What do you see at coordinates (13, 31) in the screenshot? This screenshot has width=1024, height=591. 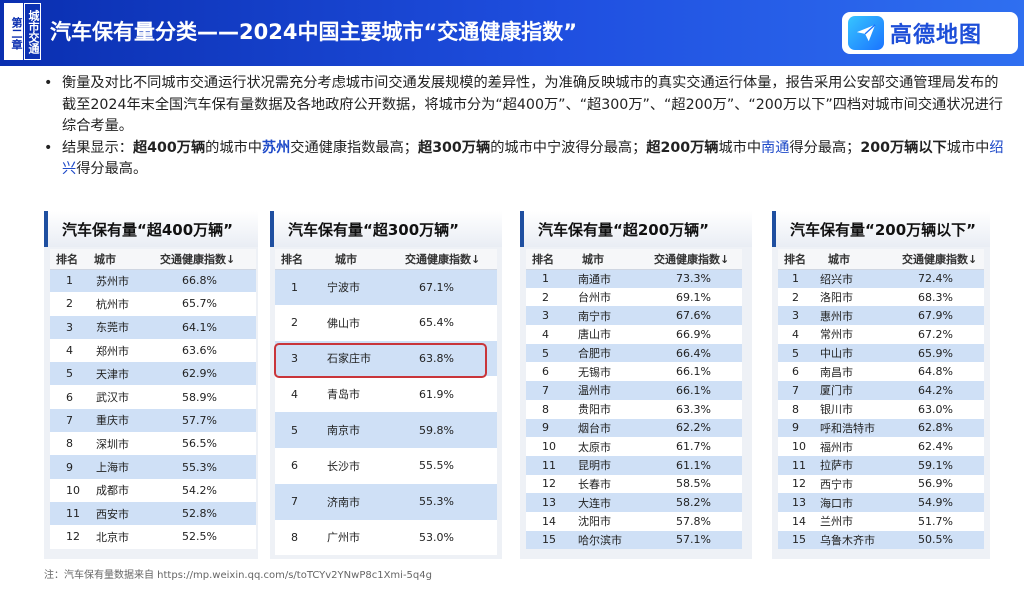 I see `chapter-label: 第二章` at bounding box center [13, 31].